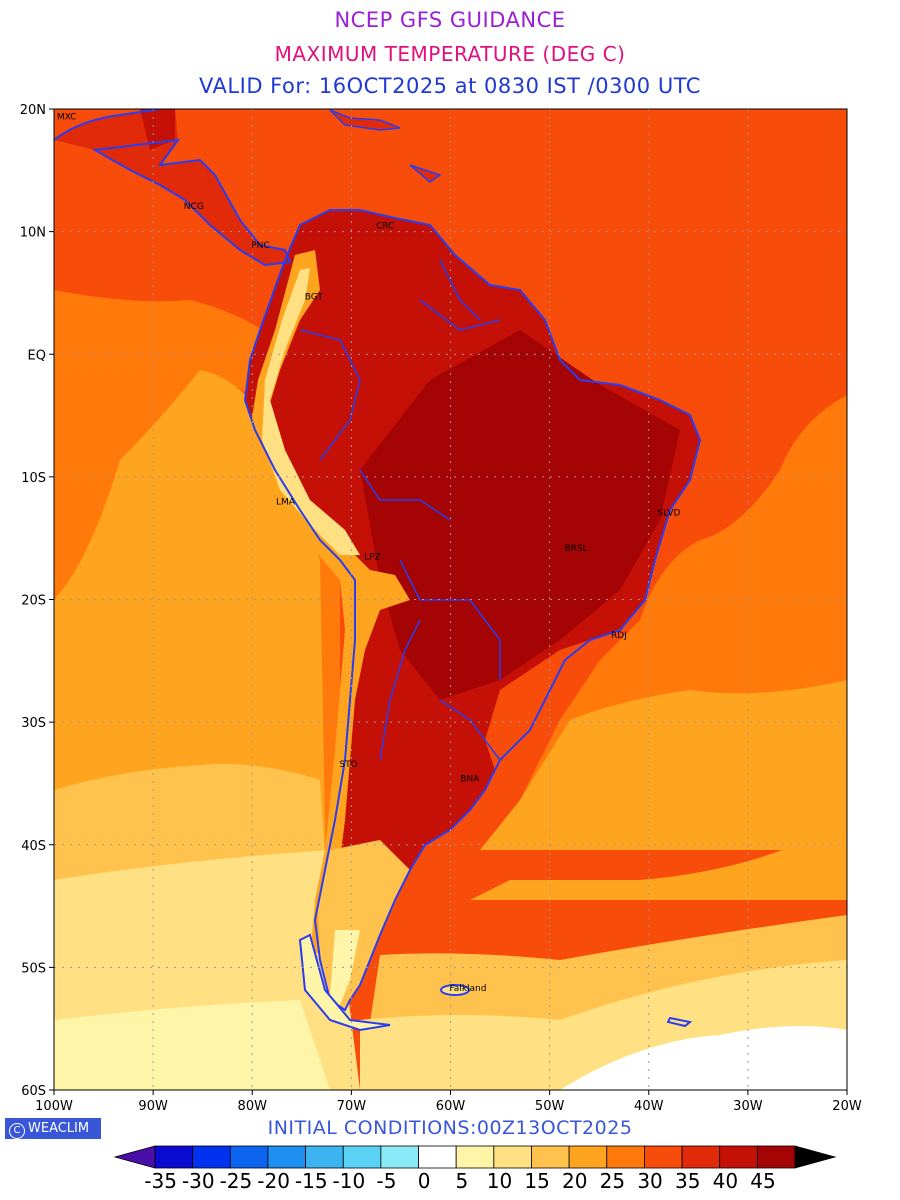 The image size is (900, 1200). Describe the element at coordinates (663, 765) in the screenshot. I see `zone-15-20-atlantic` at that location.